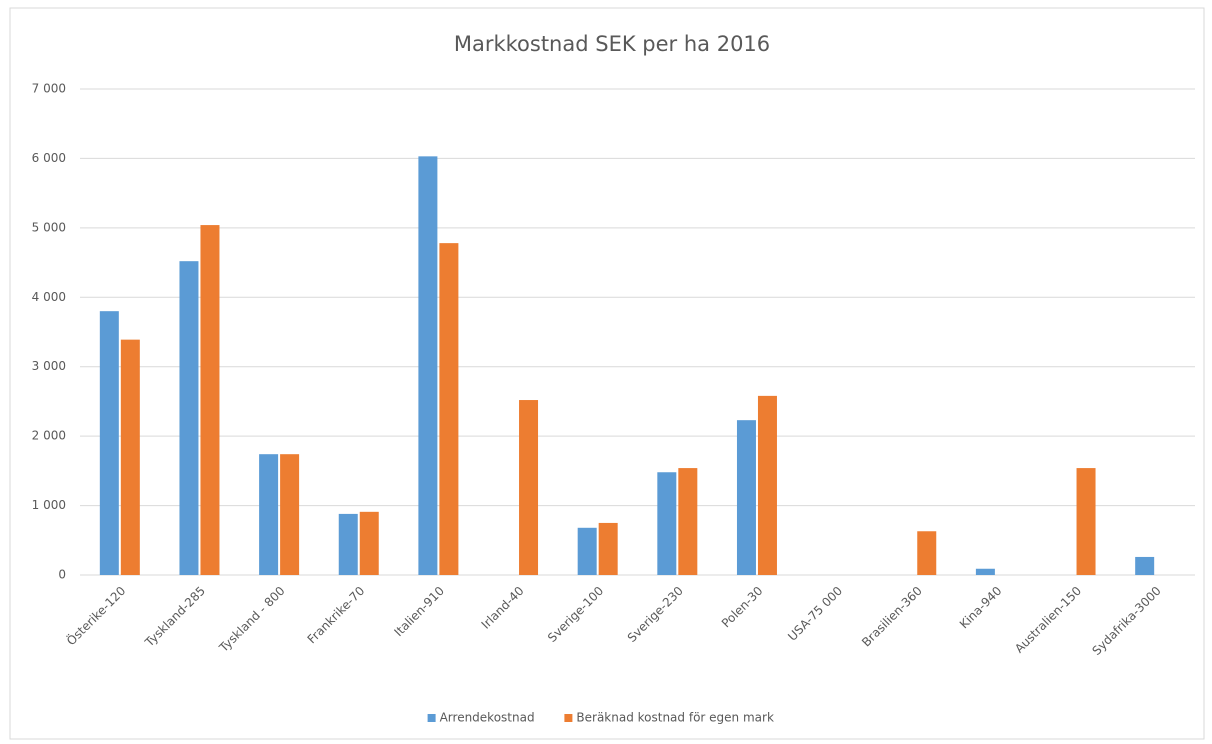 This screenshot has width=1212, height=744. What do you see at coordinates (49, 227) in the screenshot?
I see `y-tick-label: 5 000` at bounding box center [49, 227].